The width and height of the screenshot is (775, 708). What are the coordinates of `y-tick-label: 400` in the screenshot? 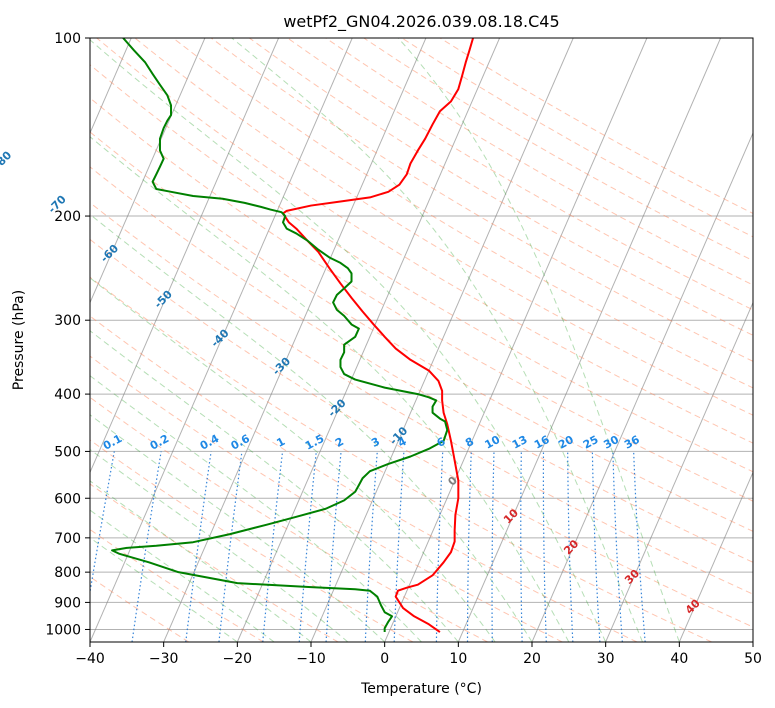 It's located at (67, 395).